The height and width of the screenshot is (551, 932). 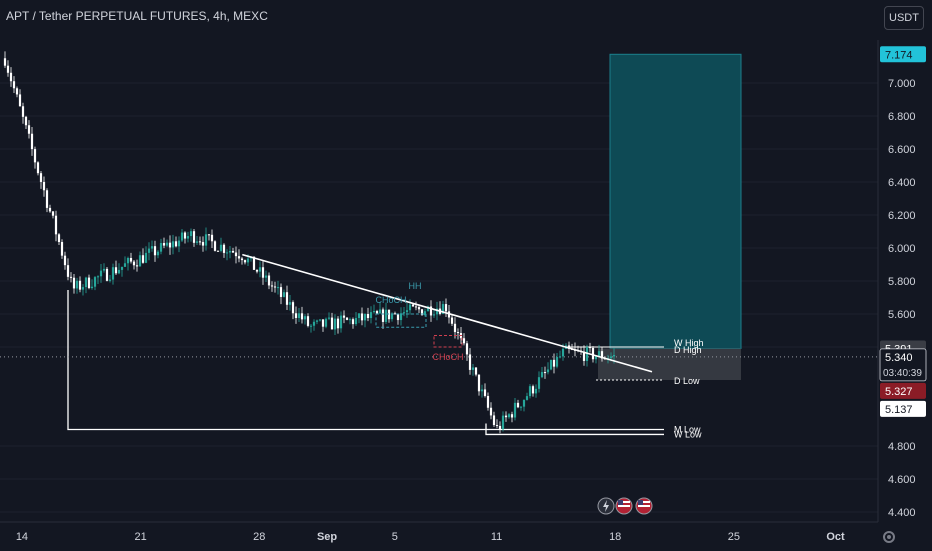 I want to click on settings-button, so click(x=889, y=537).